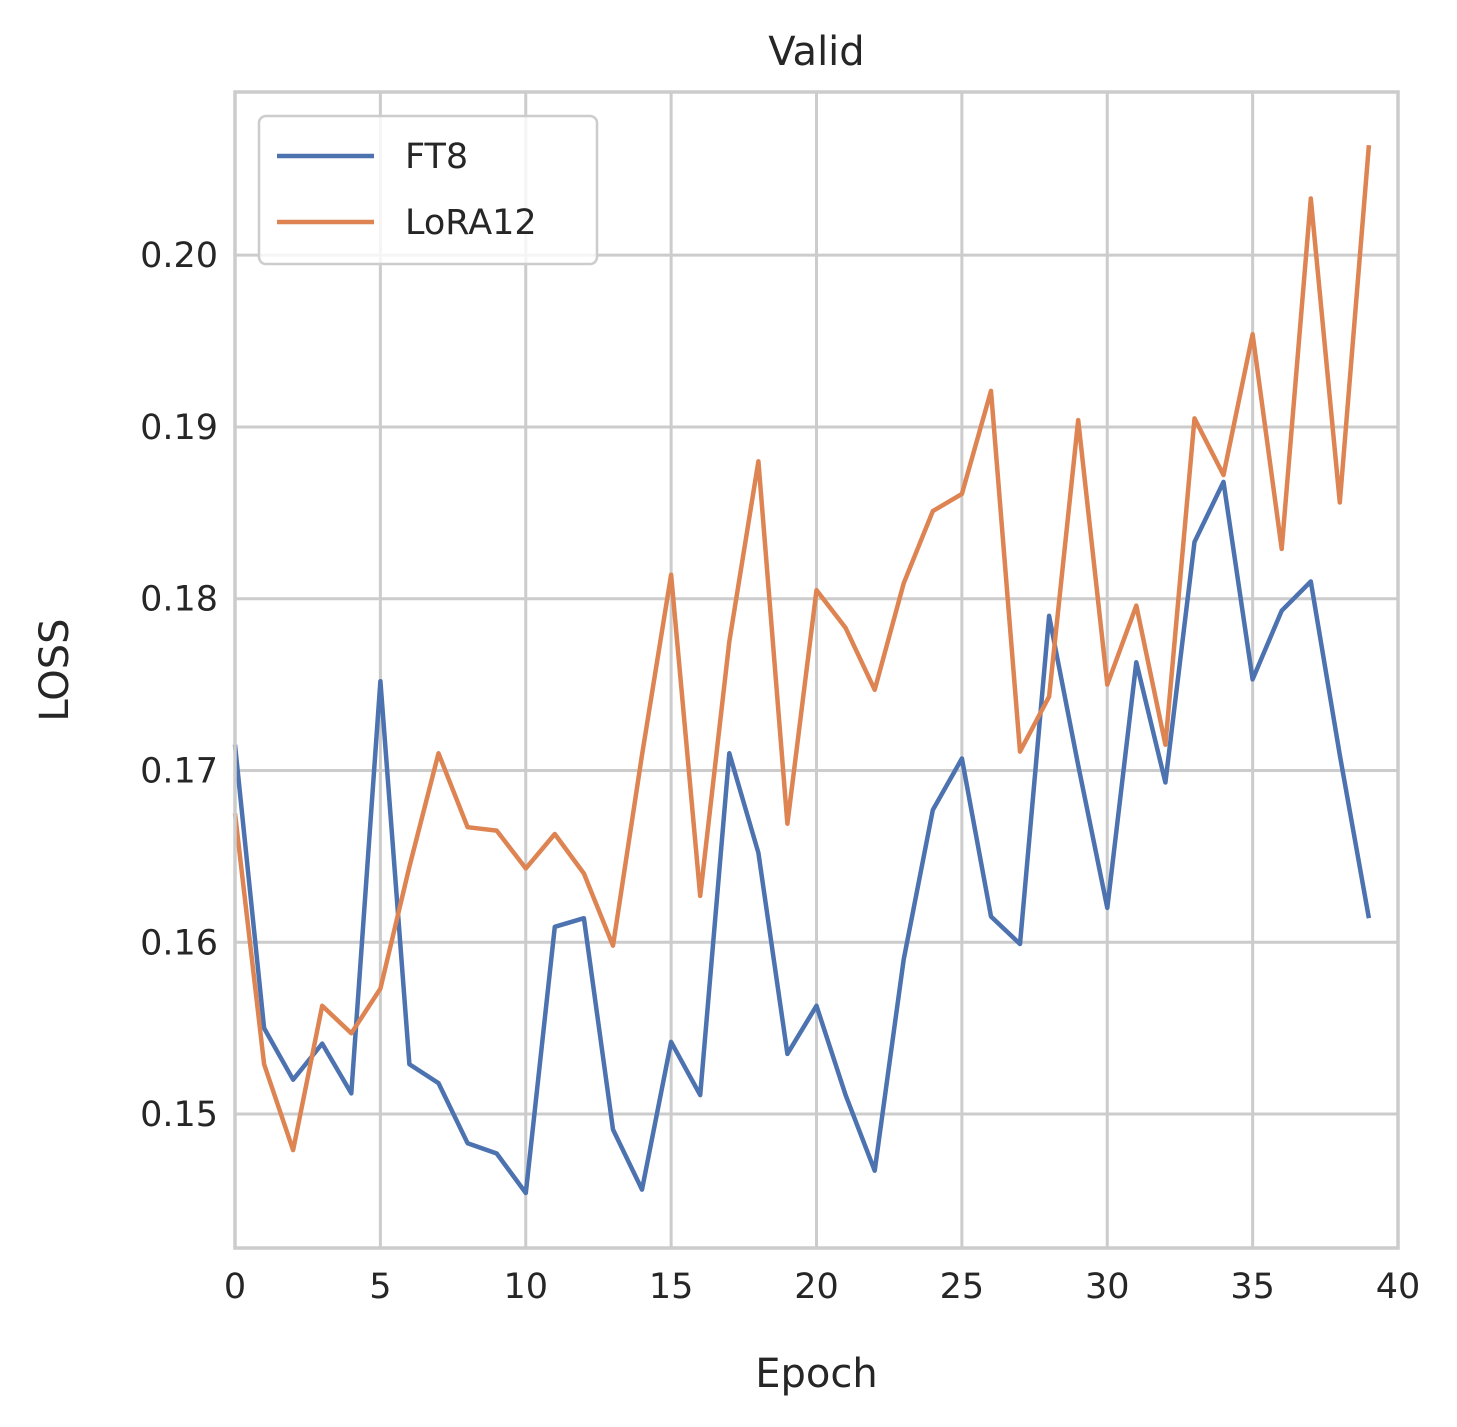 Image resolution: width=1457 pixels, height=1427 pixels. Describe the element at coordinates (471, 223) in the screenshot. I see `legend-label-lora12: LoRA12` at that location.